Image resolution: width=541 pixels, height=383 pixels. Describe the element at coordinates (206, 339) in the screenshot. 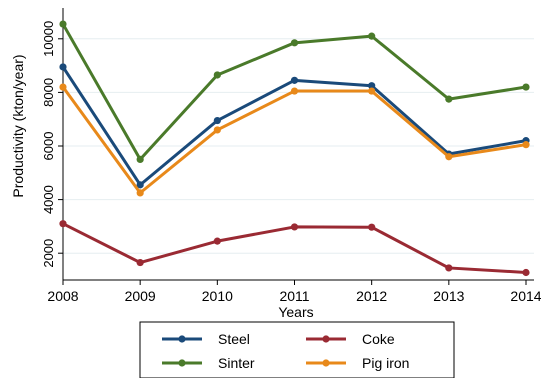

I see `legend-item: Steel` at that location.